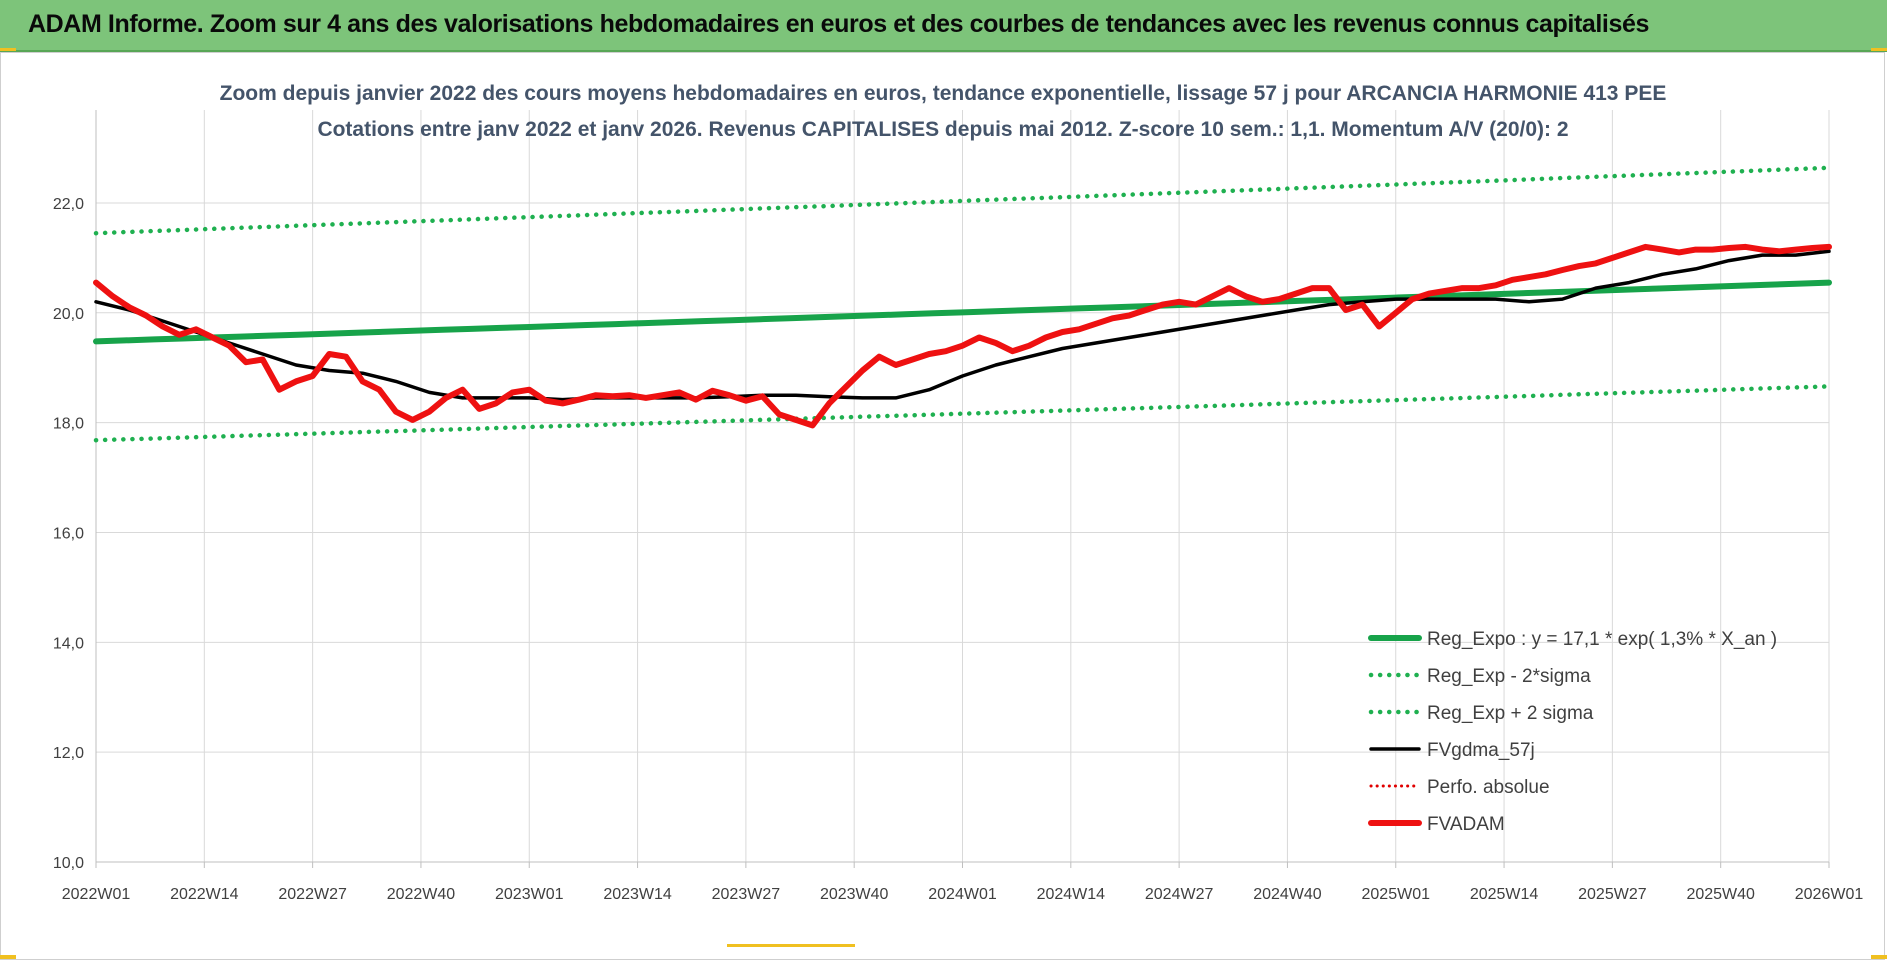 The image size is (1887, 962). I want to click on x-tick-label: 2025W27, so click(1612, 894).